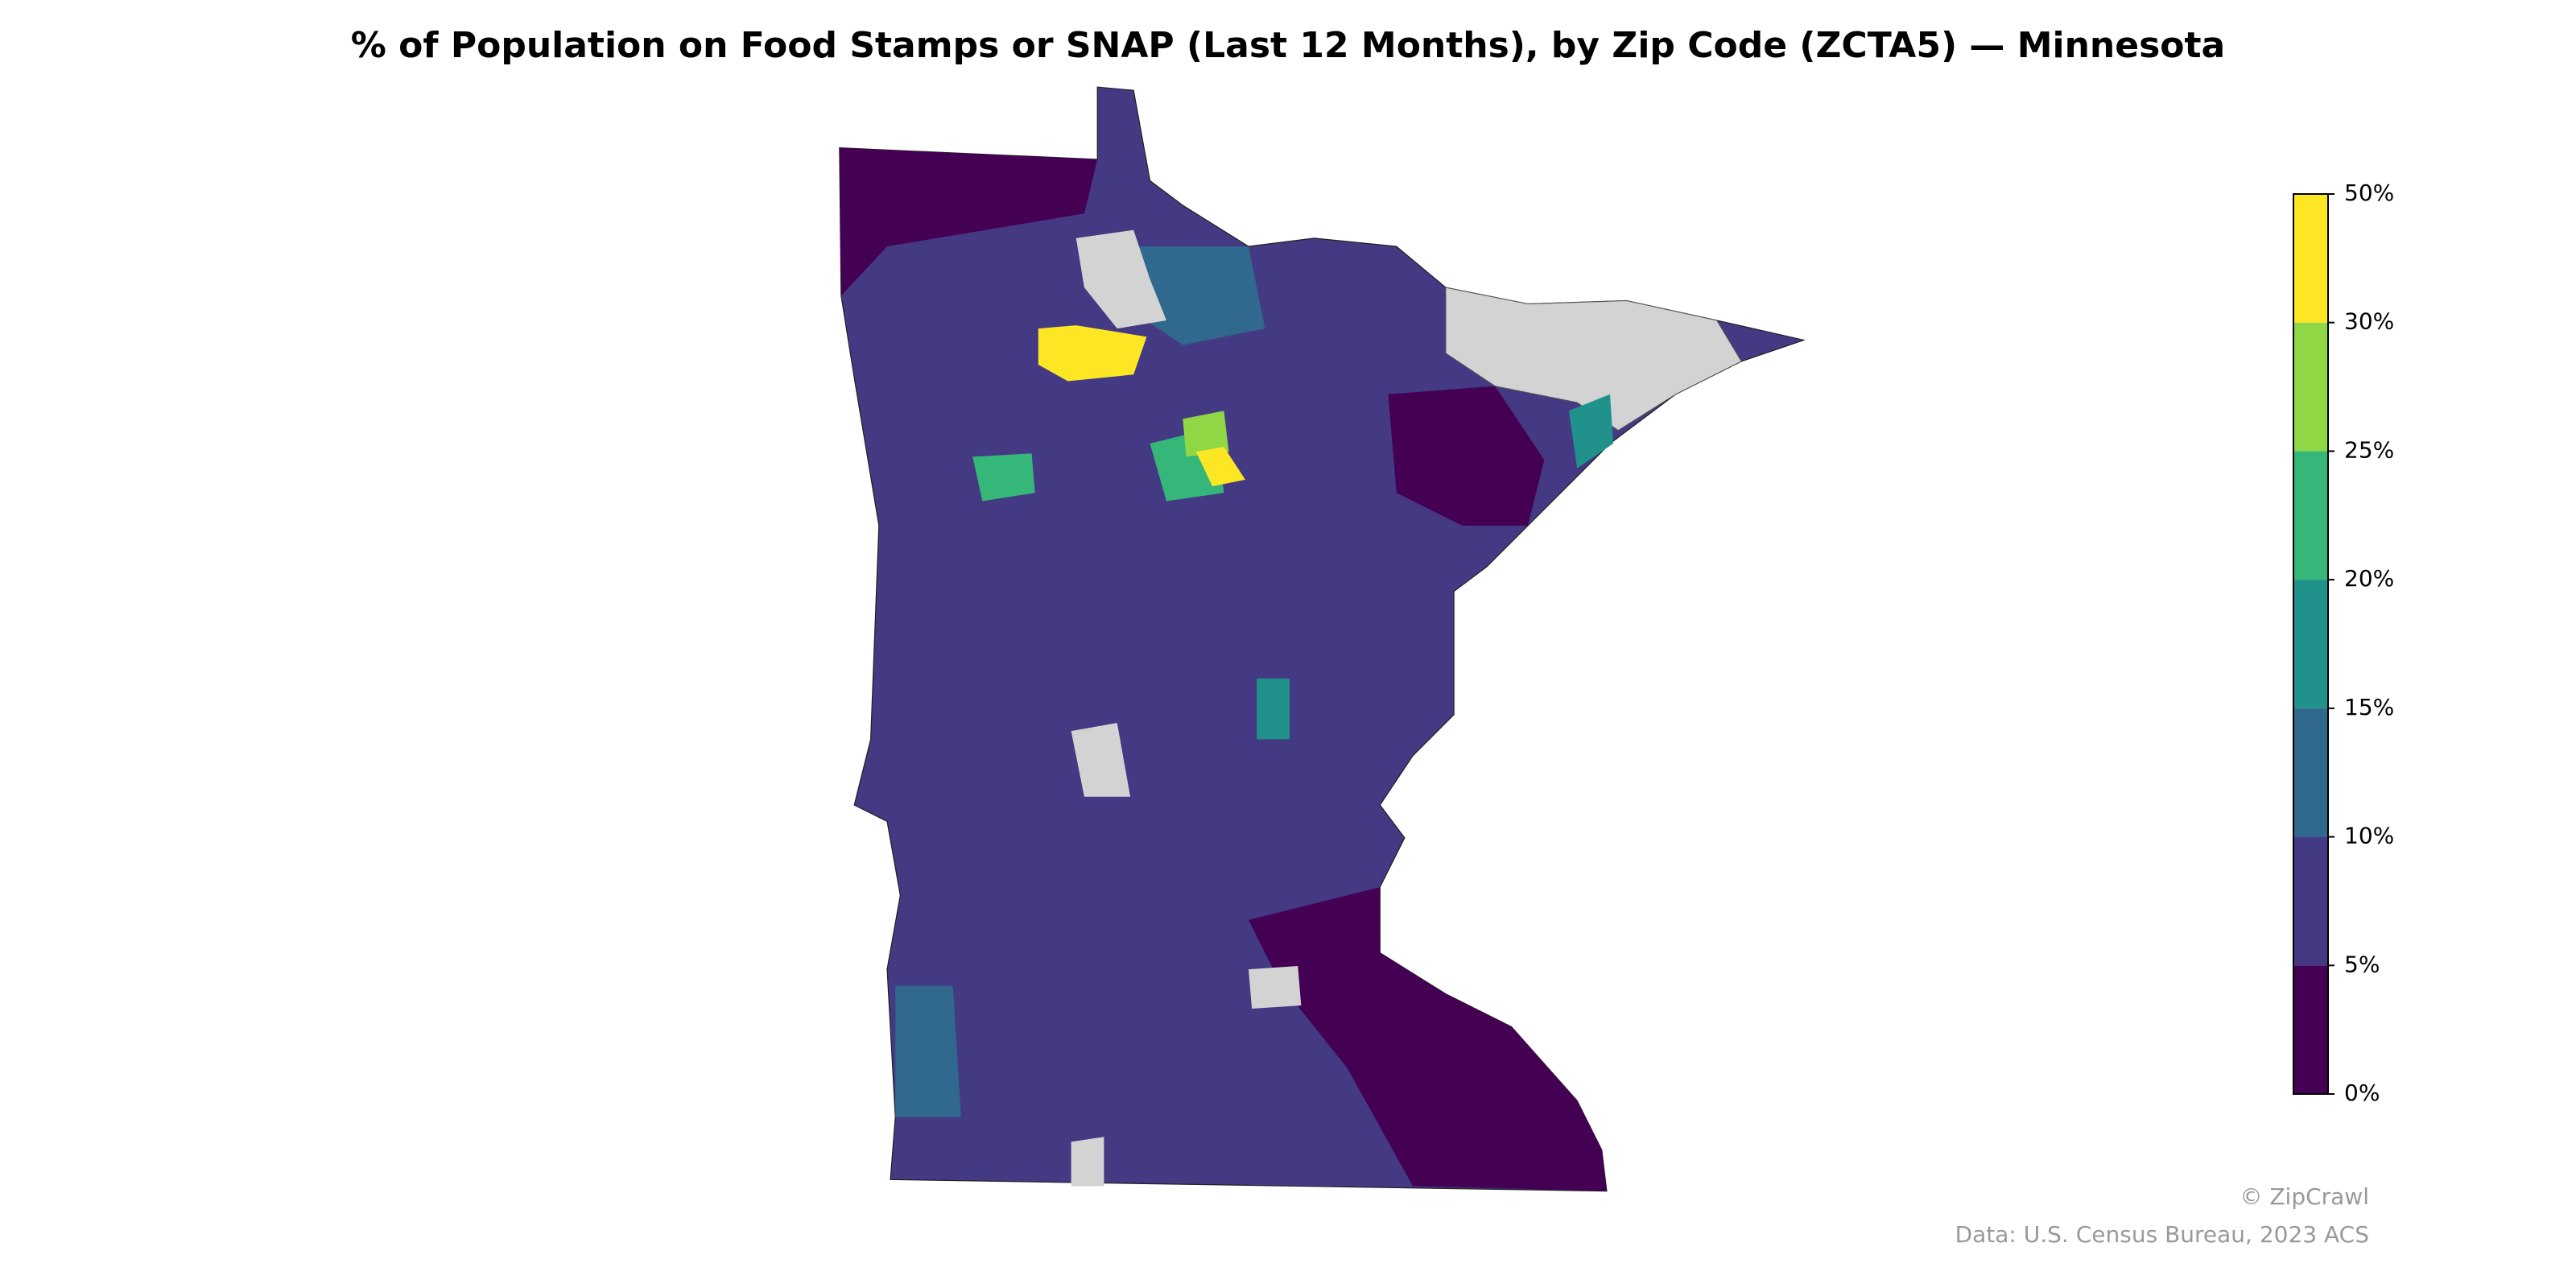  What do you see at coordinates (2369, 193) in the screenshot?
I see `colorbar-tick-label: 50%` at bounding box center [2369, 193].